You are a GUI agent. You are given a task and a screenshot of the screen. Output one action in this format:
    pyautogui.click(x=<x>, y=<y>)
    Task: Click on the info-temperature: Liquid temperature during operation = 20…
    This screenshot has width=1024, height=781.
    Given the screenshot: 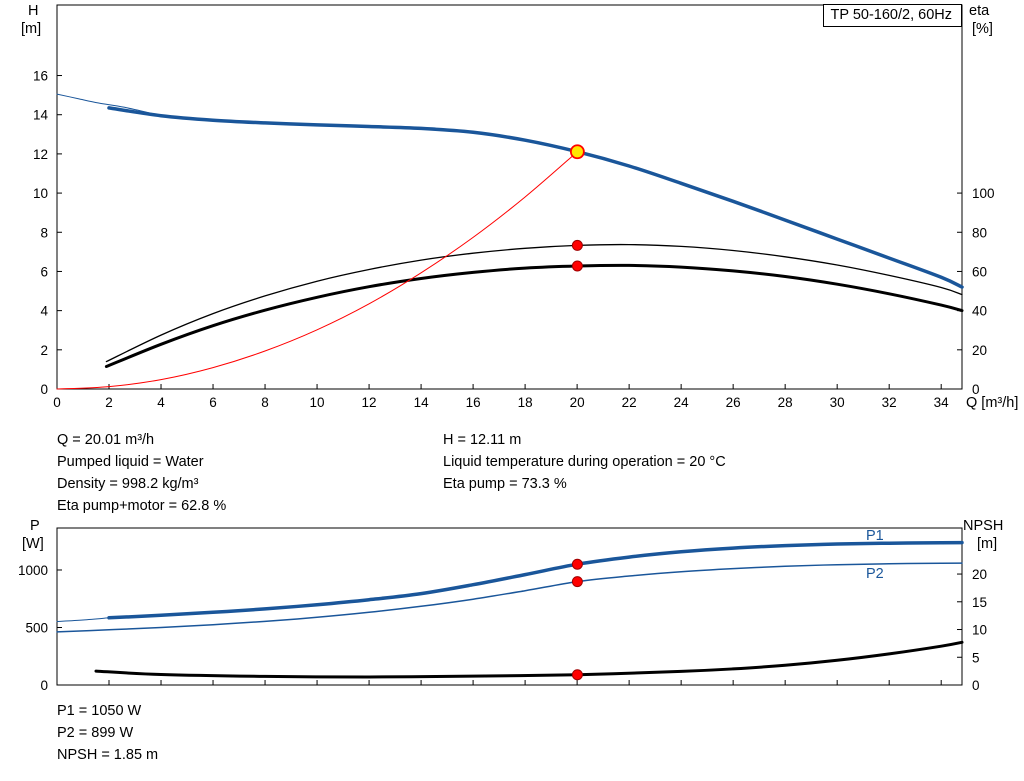 What is the action you would take?
    pyautogui.click(x=584, y=462)
    